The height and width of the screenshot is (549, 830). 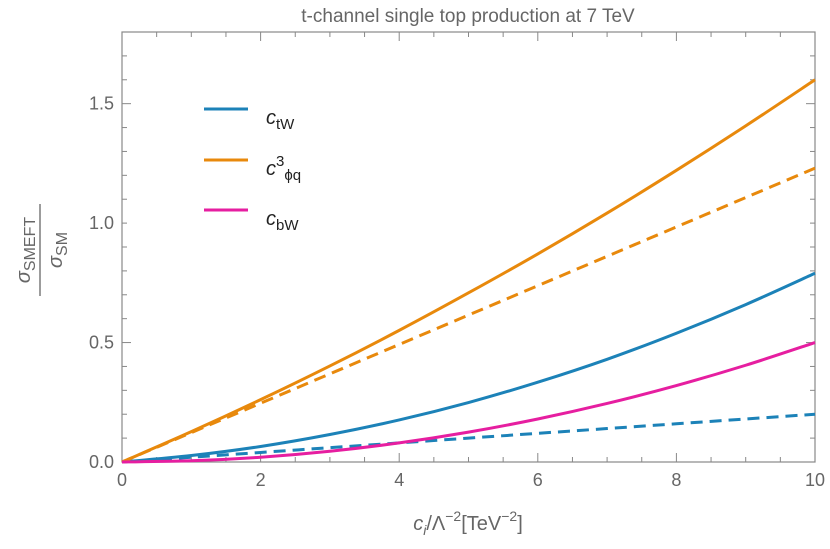 What do you see at coordinates (42, 250) in the screenshot?
I see `y-axis-label: σSMEFT σSM` at bounding box center [42, 250].